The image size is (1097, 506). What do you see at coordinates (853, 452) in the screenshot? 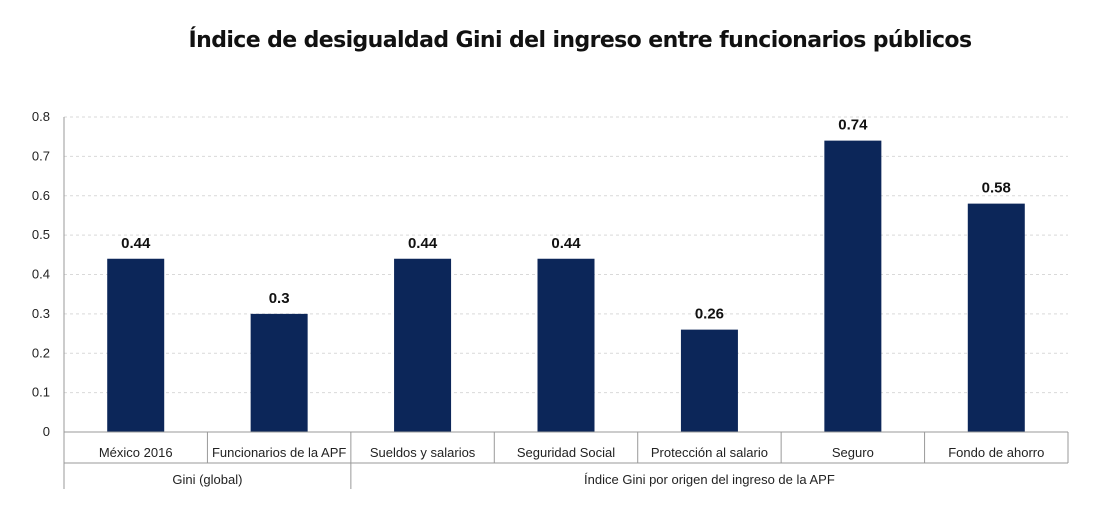
I see `x-category-label: Seguro` at bounding box center [853, 452].